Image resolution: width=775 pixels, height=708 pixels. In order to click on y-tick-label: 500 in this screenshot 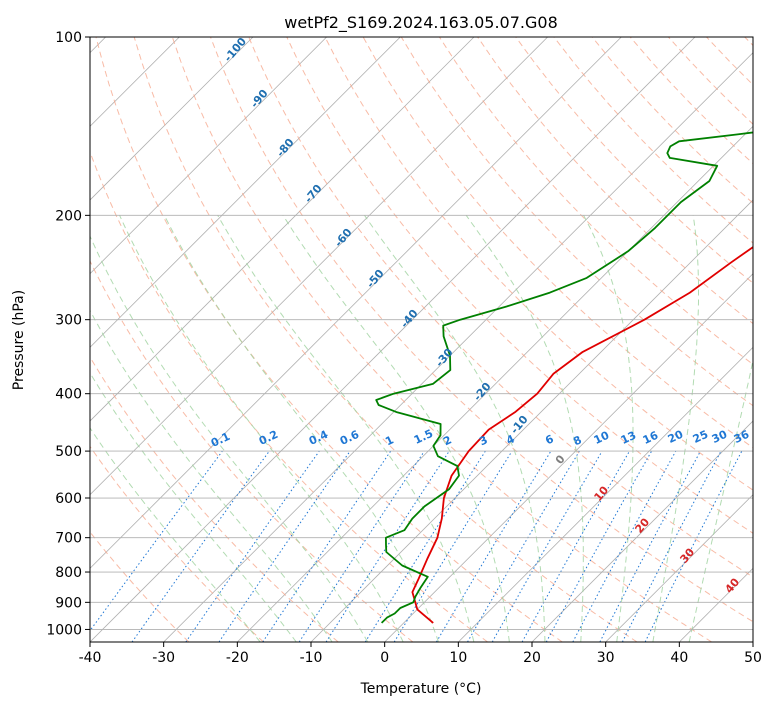, I will do `click(68, 452)`.